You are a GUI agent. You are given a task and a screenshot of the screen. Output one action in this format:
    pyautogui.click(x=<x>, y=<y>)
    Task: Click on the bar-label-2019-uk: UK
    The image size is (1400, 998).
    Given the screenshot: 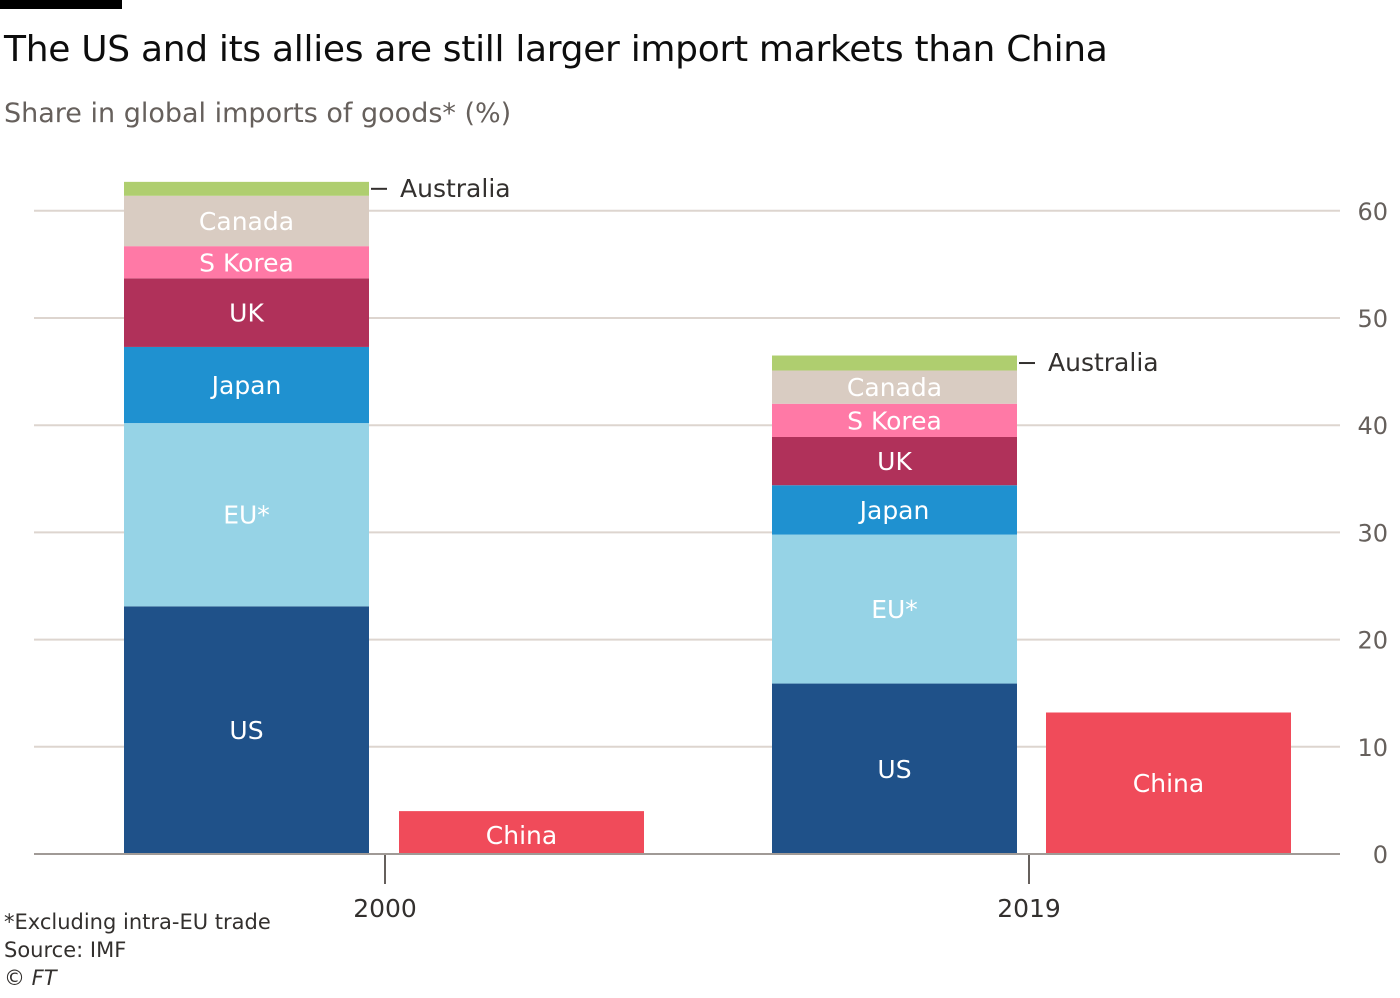 What is the action you would take?
    pyautogui.click(x=894, y=461)
    